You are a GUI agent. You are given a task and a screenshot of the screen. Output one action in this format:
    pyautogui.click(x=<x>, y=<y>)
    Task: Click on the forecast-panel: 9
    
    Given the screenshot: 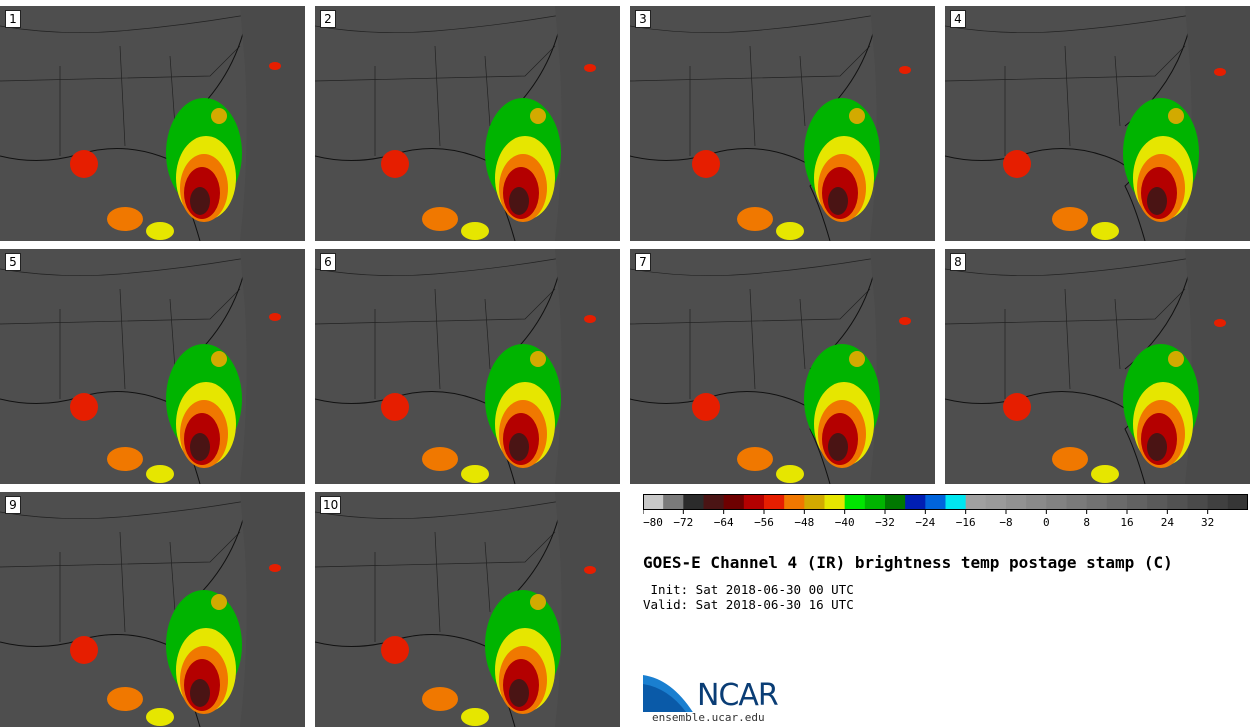 What is the action you would take?
    pyautogui.click(x=152, y=609)
    